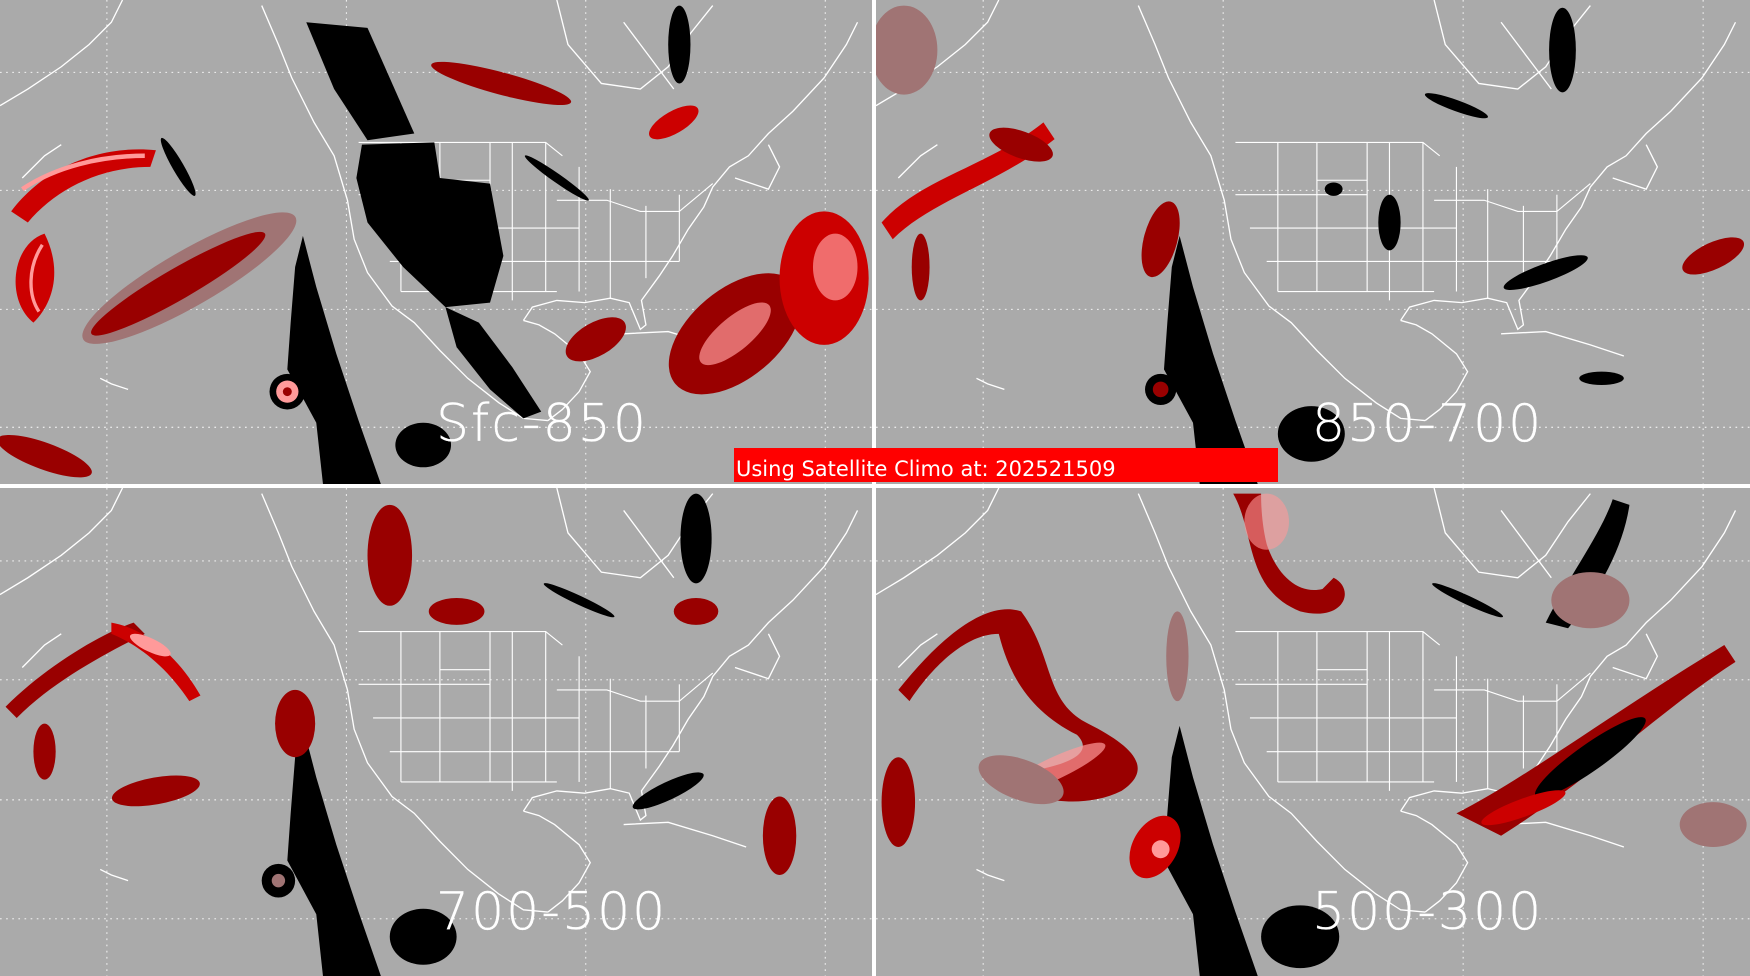 The height and width of the screenshot is (976, 1750). Describe the element at coordinates (542, 424) in the screenshot. I see `layer-label: Sfc-850` at that location.